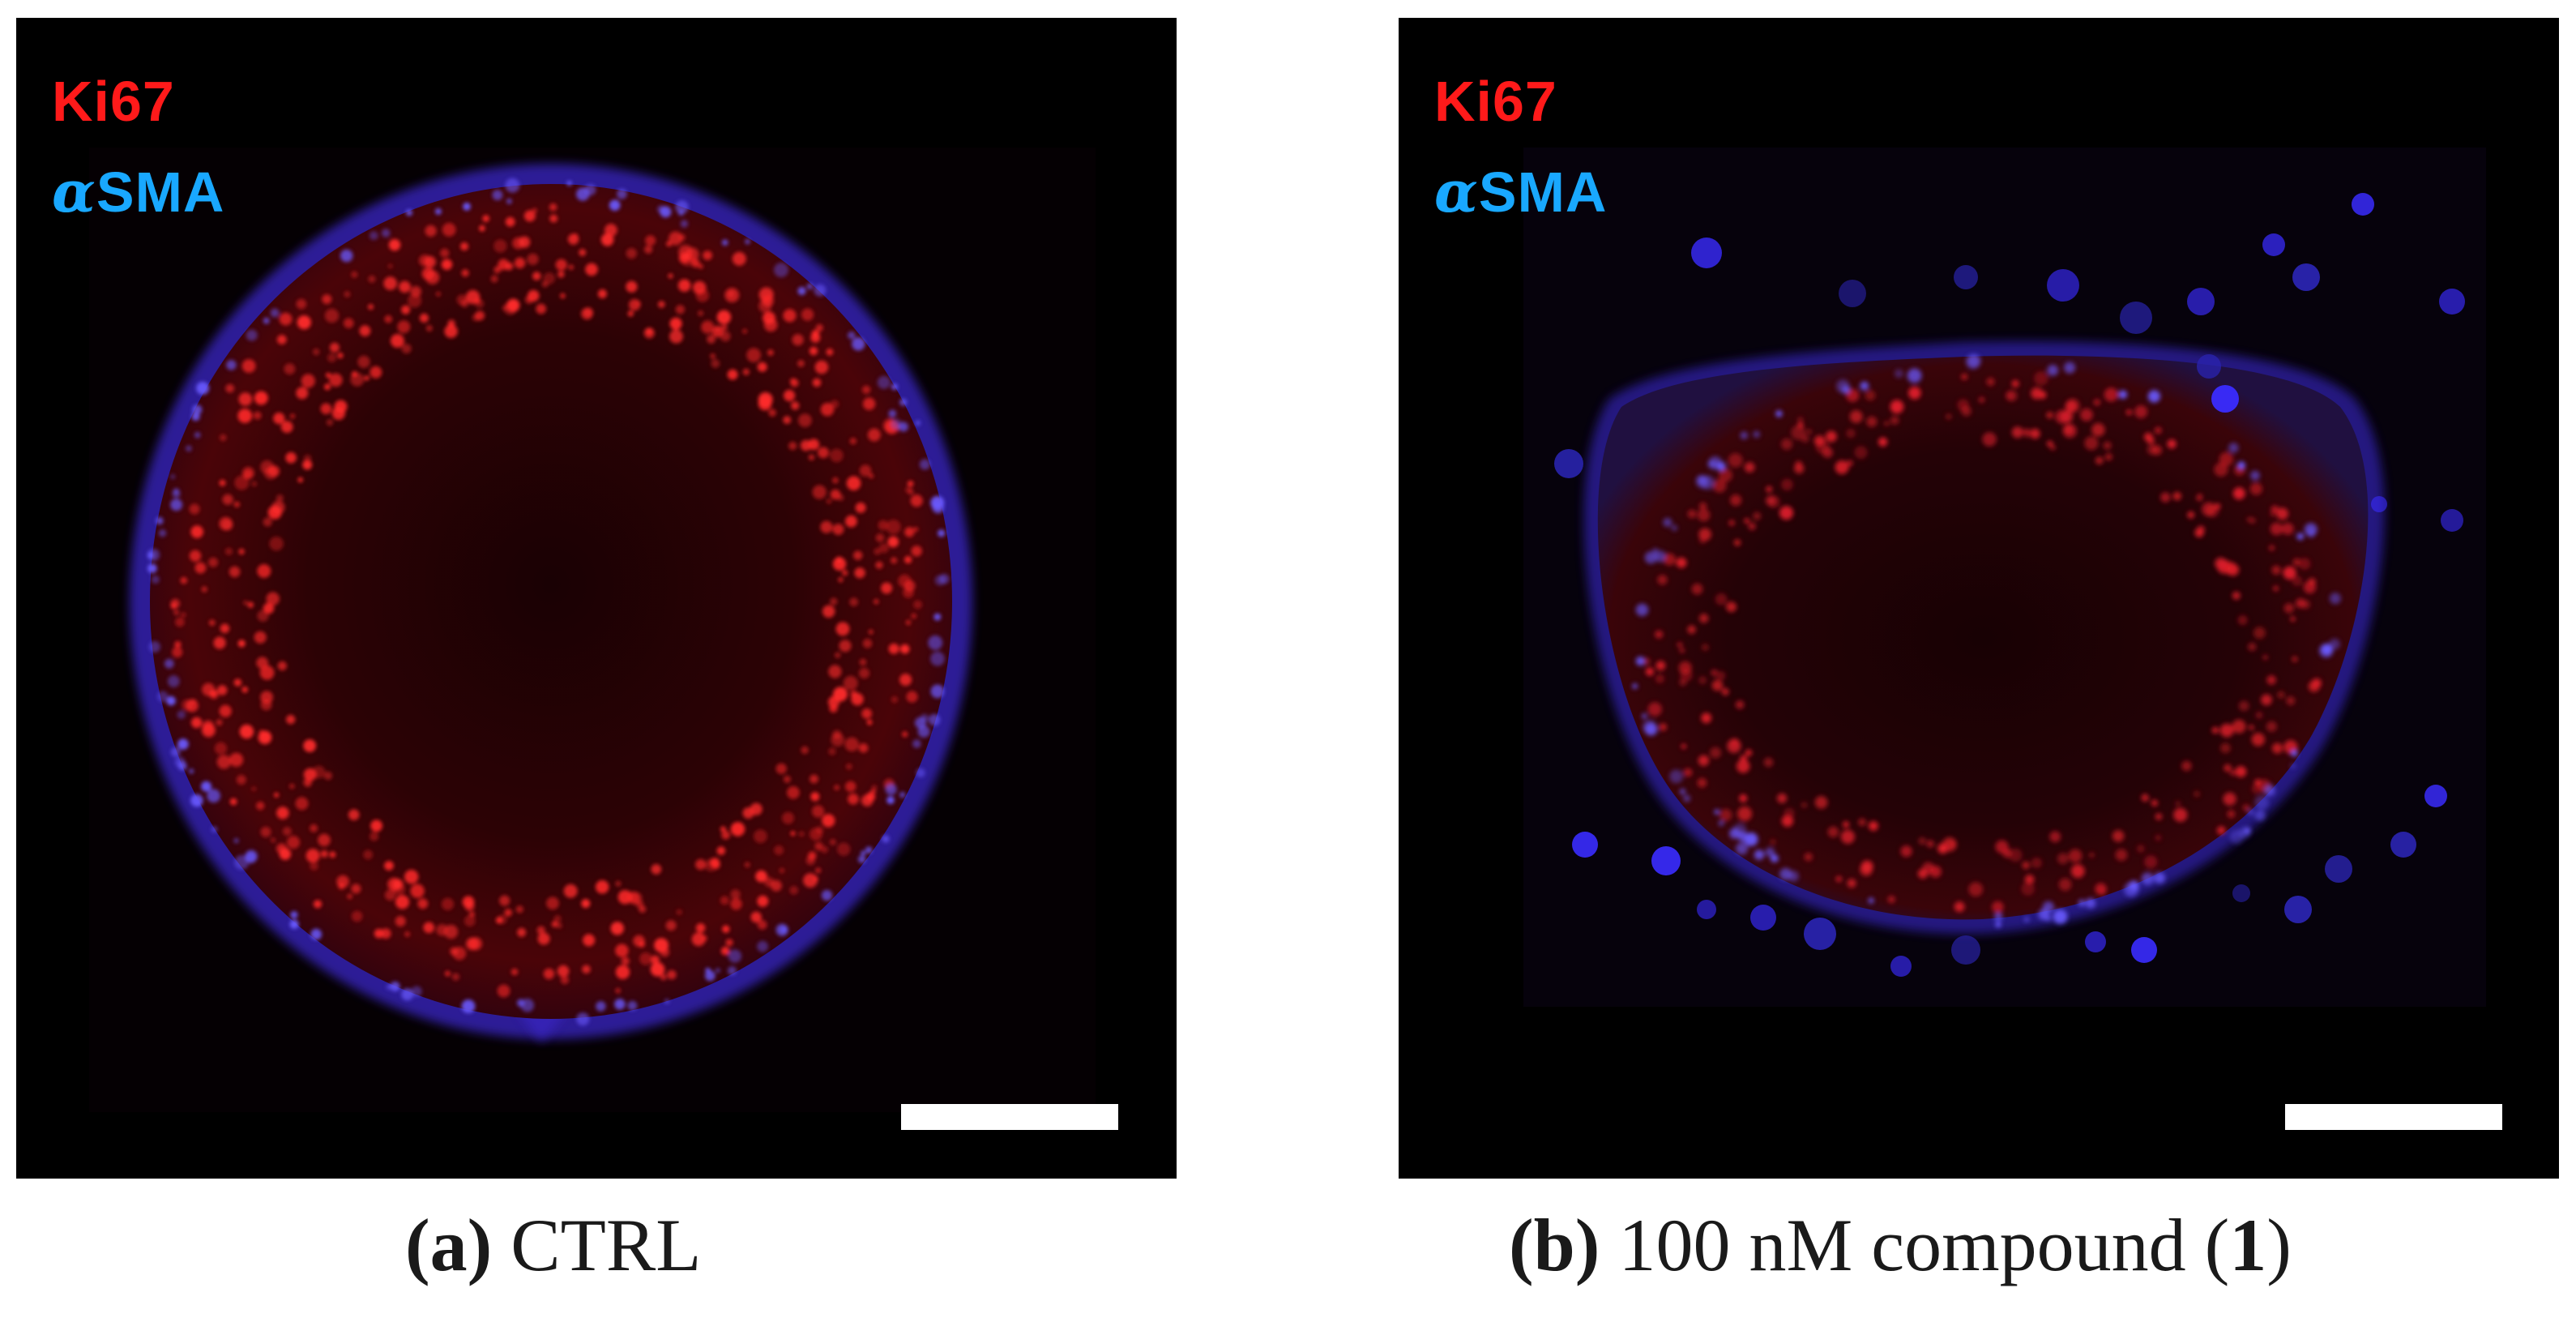  I want to click on caption-compound: (b) 100 nM compound (1), so click(1900, 1245).